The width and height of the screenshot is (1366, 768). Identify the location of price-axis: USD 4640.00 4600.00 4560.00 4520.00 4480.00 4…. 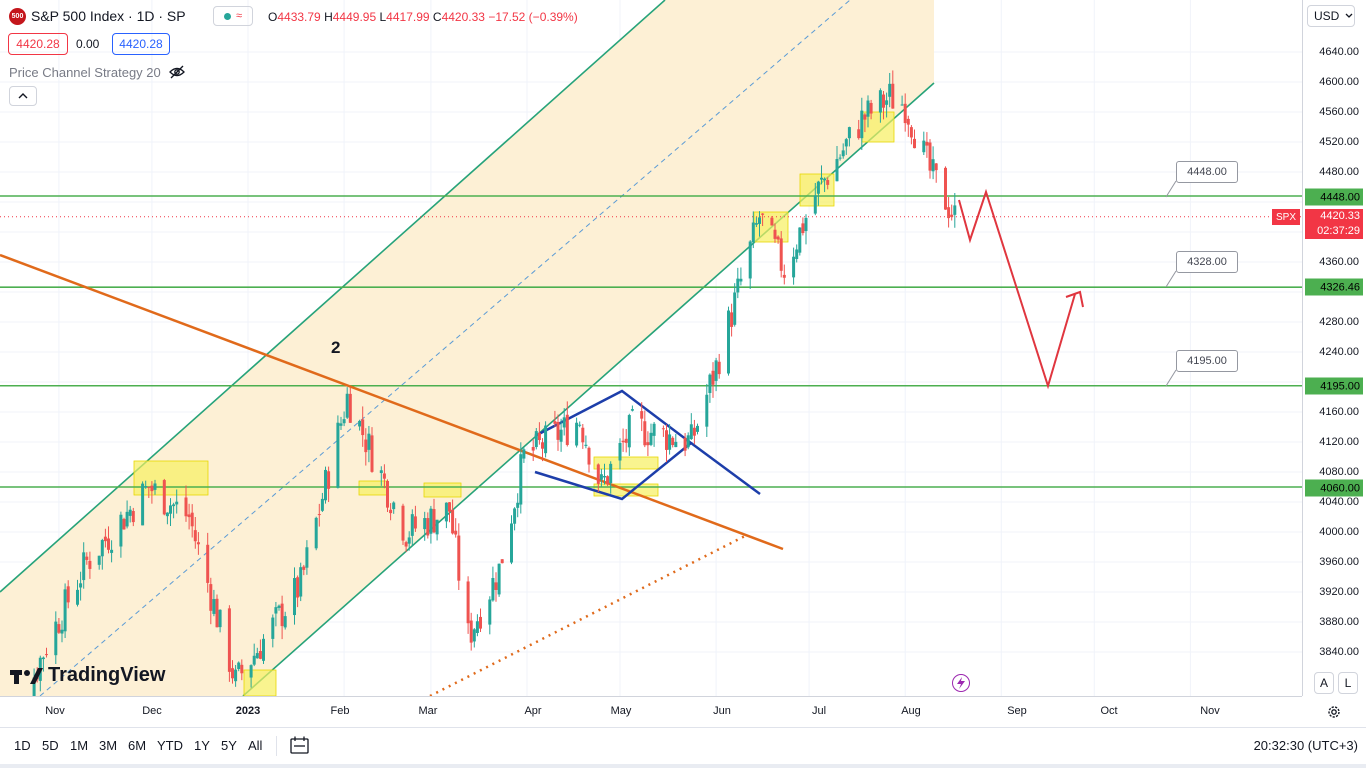
(1334, 348).